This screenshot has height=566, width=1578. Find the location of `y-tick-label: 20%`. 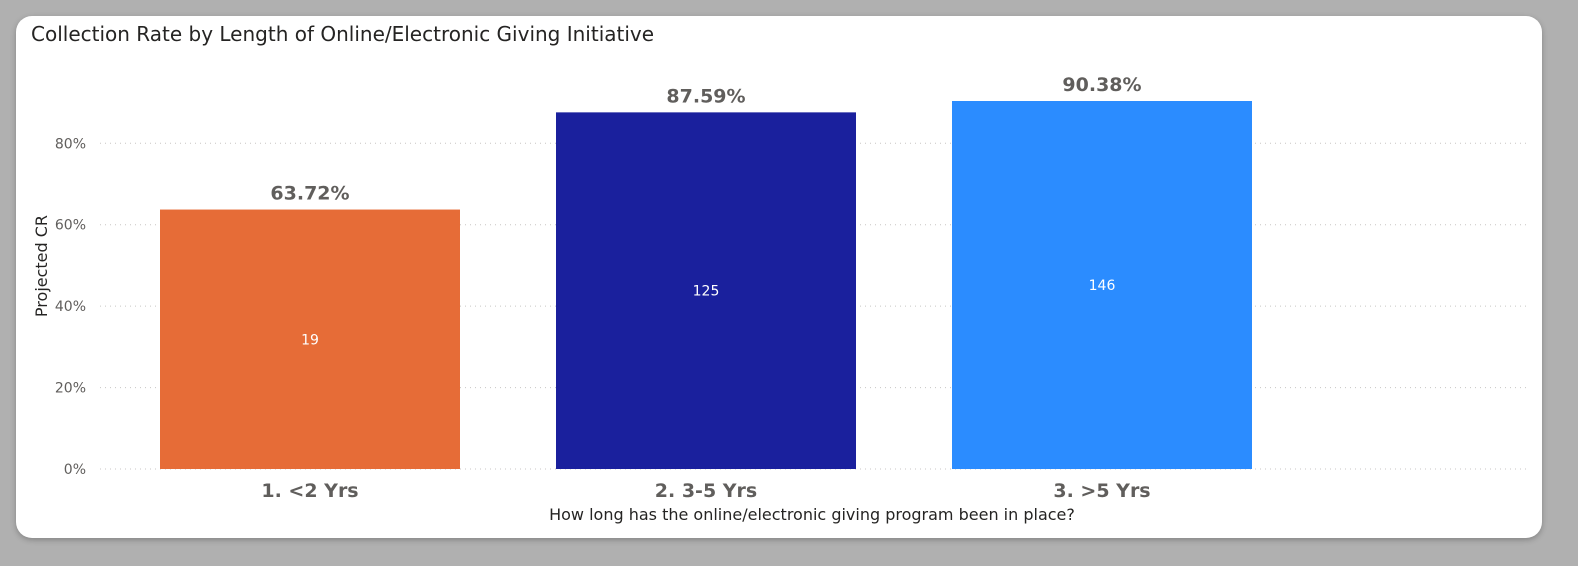

y-tick-label: 20% is located at coordinates (70, 389).